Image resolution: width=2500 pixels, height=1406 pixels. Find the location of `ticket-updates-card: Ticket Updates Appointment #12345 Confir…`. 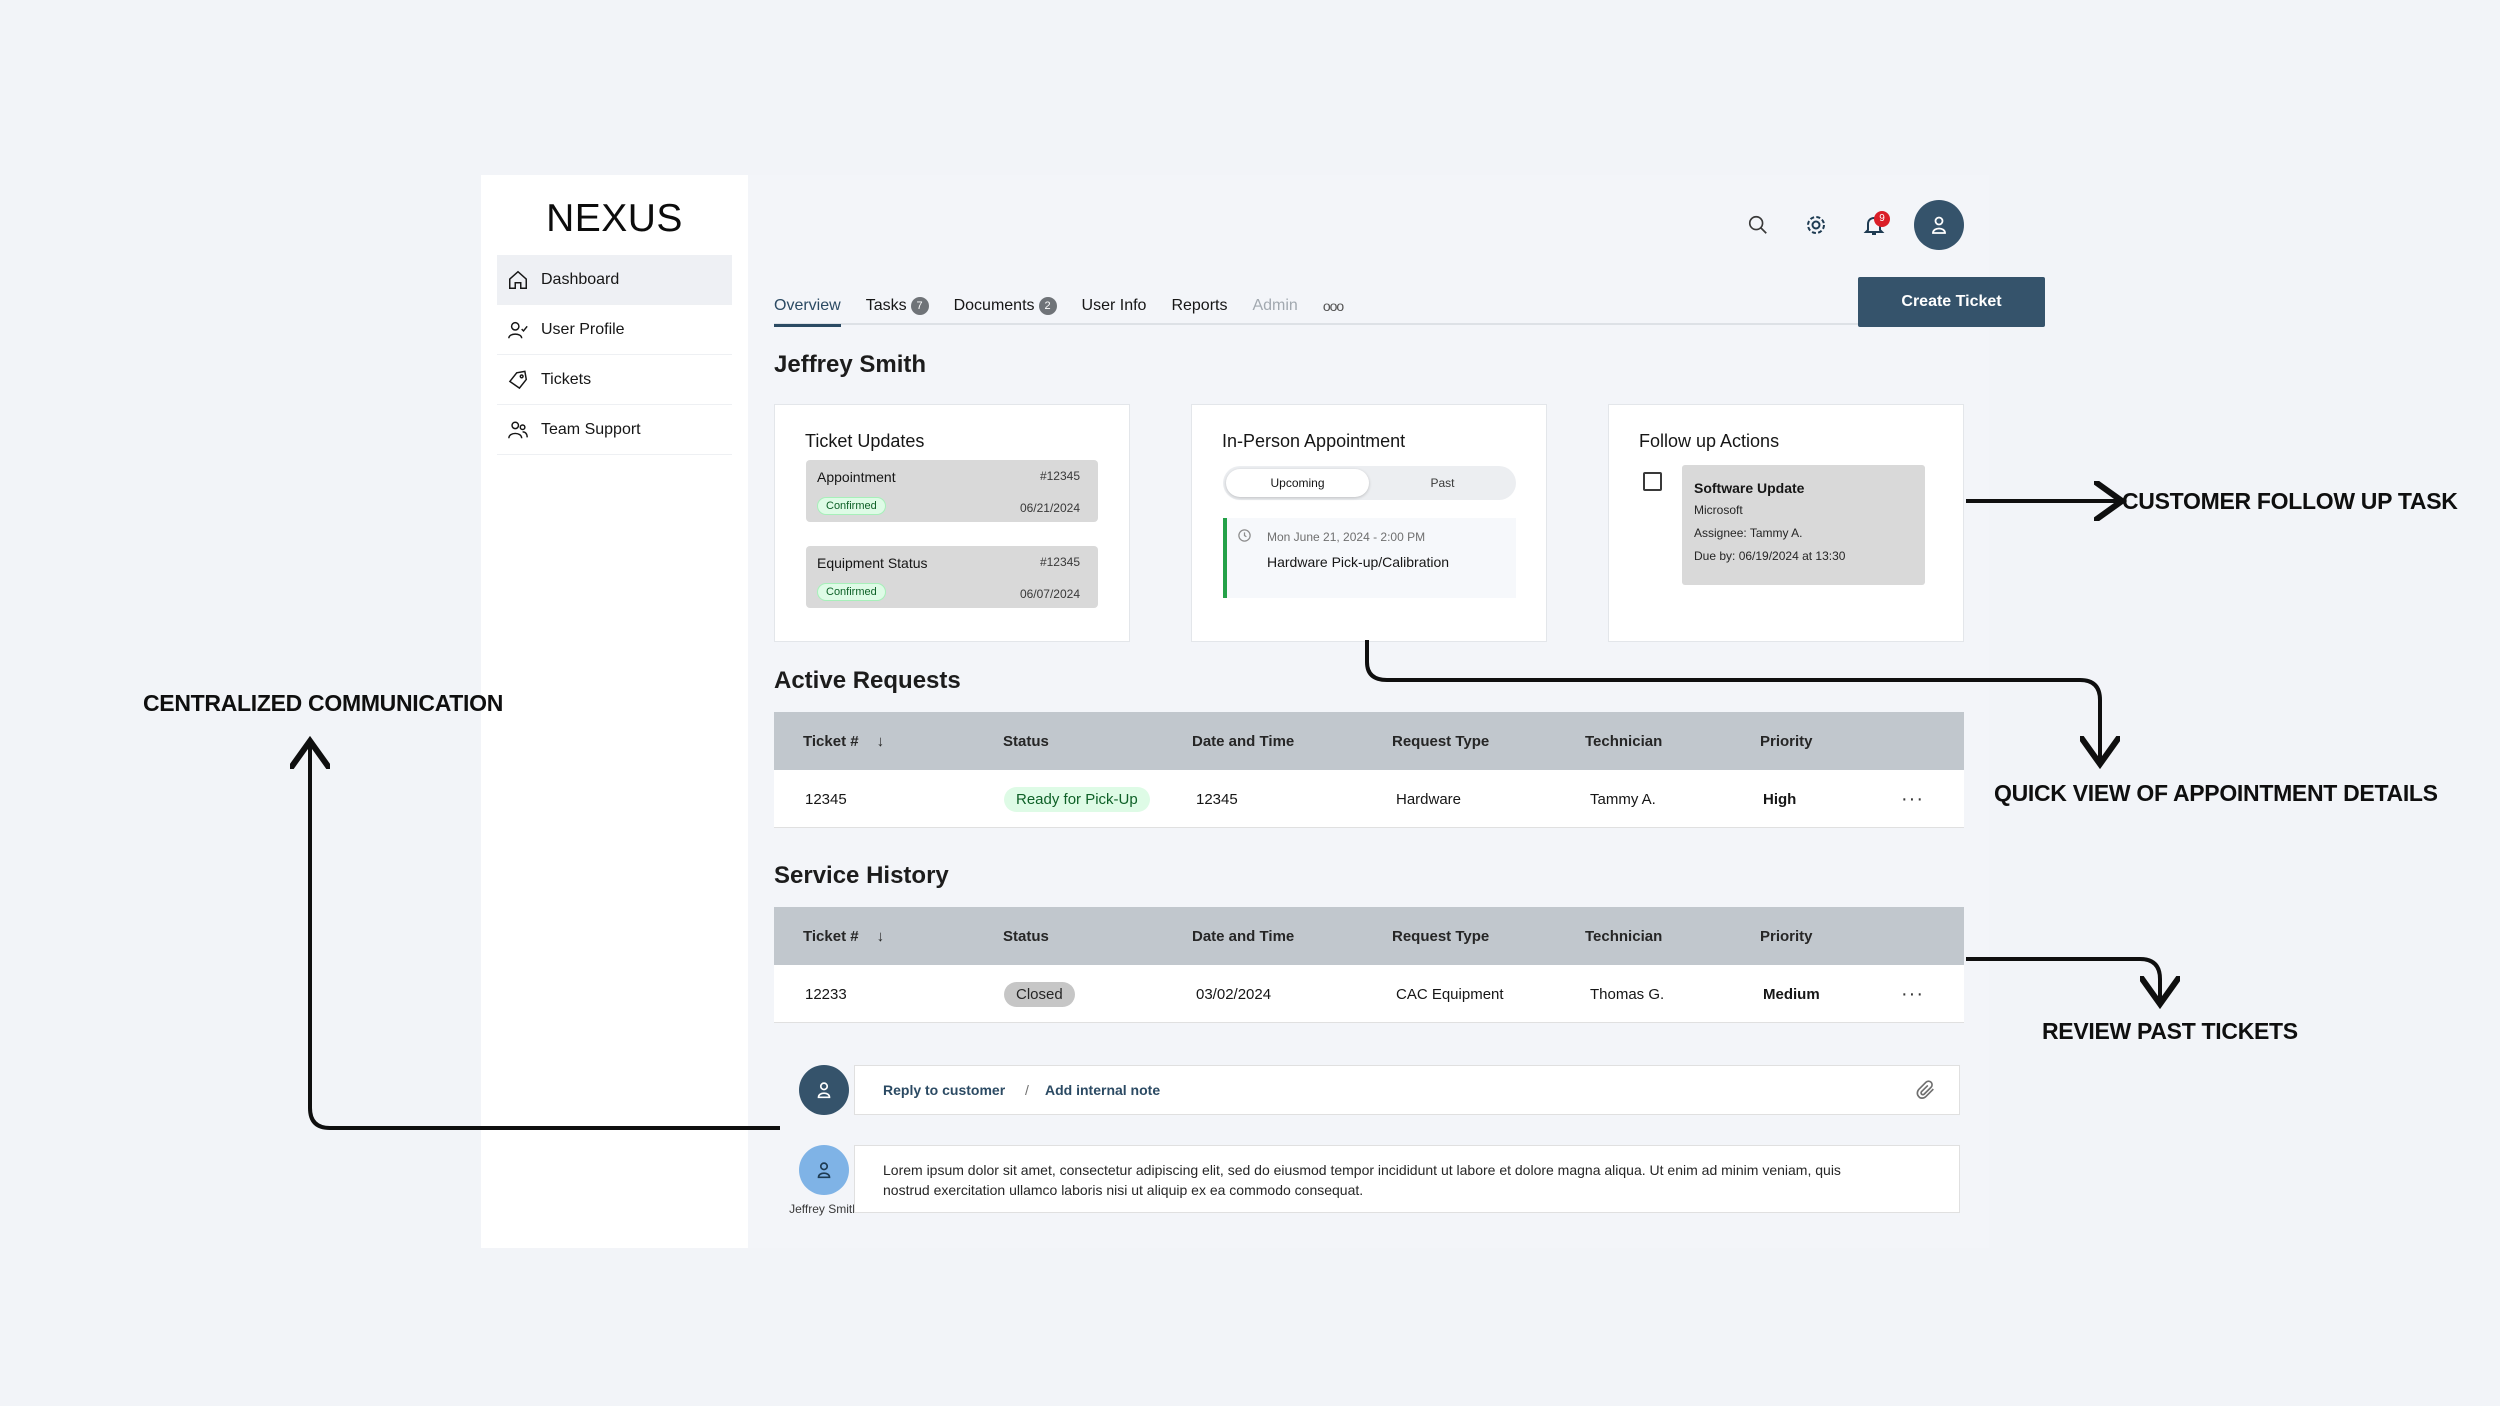

ticket-updates-card: Ticket Updates Appointment #12345 Confir… is located at coordinates (952, 523).